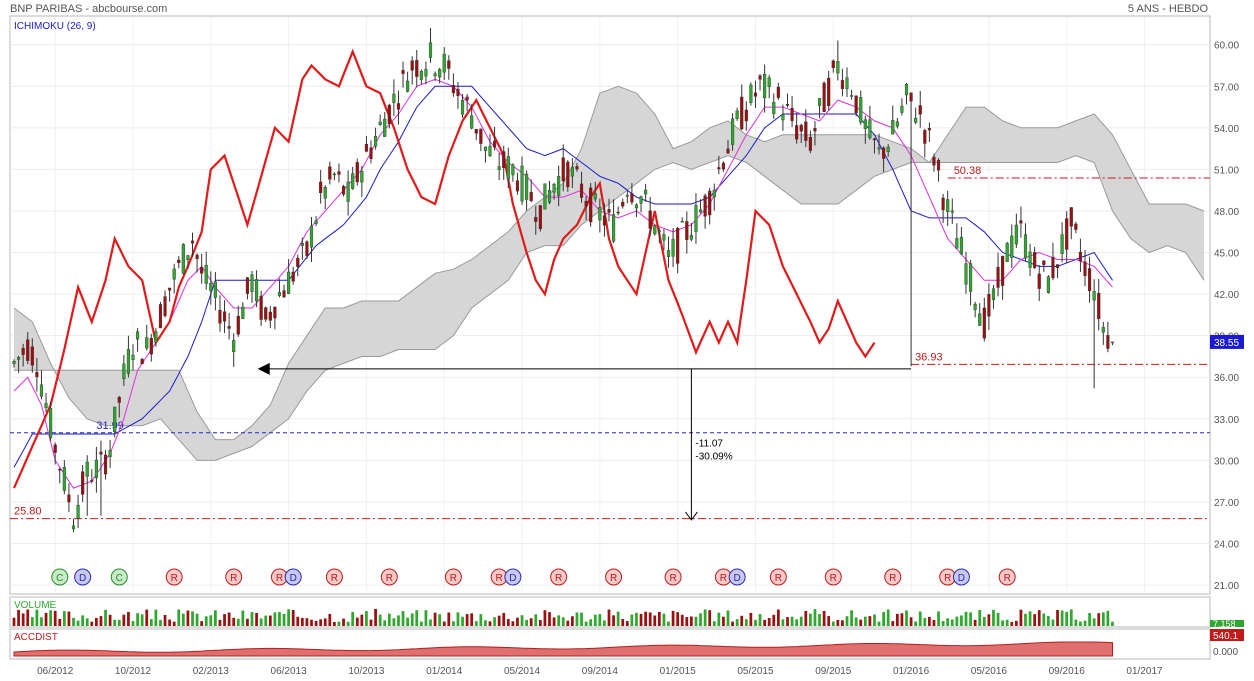 The width and height of the screenshot is (1254, 681). What do you see at coordinates (1227, 341) in the screenshot?
I see `last-price-tag` at bounding box center [1227, 341].